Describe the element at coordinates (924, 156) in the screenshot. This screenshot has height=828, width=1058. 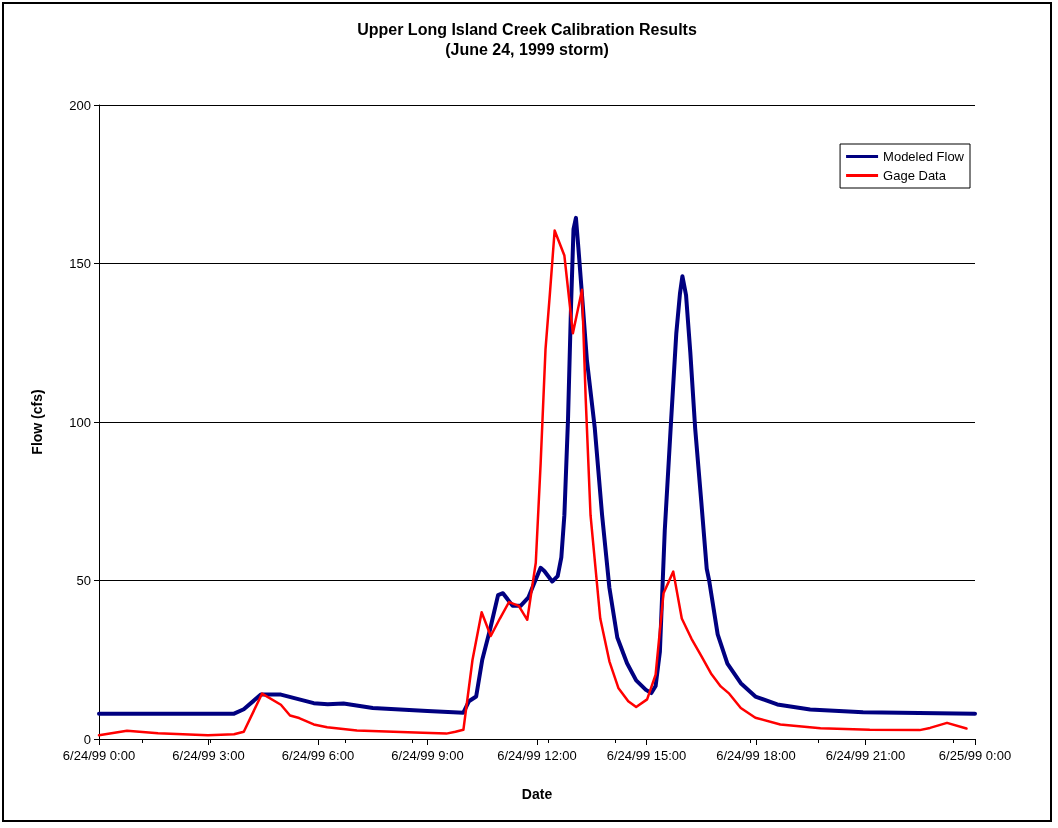
I see `legend-label: Modeled Flow` at that location.